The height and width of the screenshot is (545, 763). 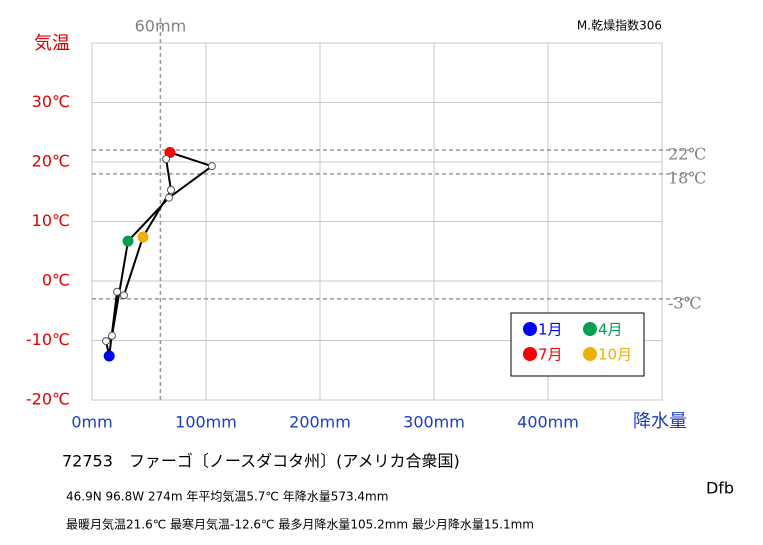 What do you see at coordinates (550, 330) in the screenshot?
I see `legend-label: 1月` at bounding box center [550, 330].